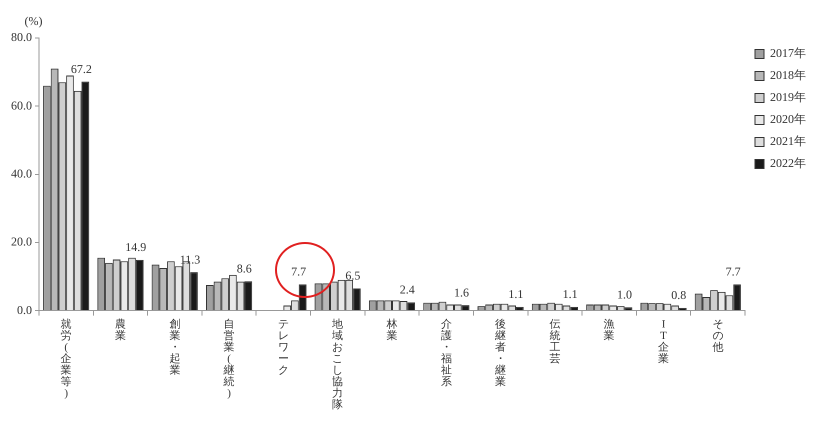 This screenshot has width=828, height=422. Describe the element at coordinates (788, 53) in the screenshot. I see `legend-label: 2017年` at that location.